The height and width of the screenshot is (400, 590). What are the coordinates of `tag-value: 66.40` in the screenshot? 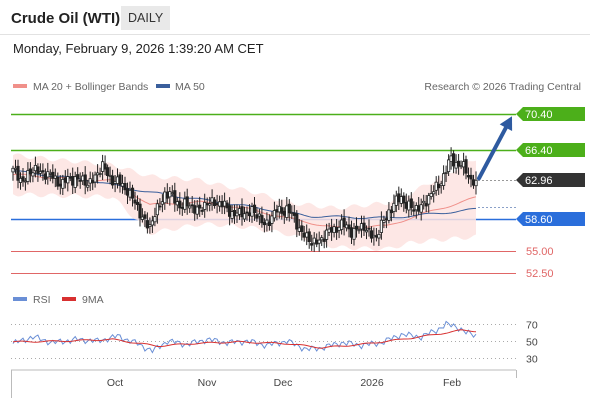 It's located at (539, 151).